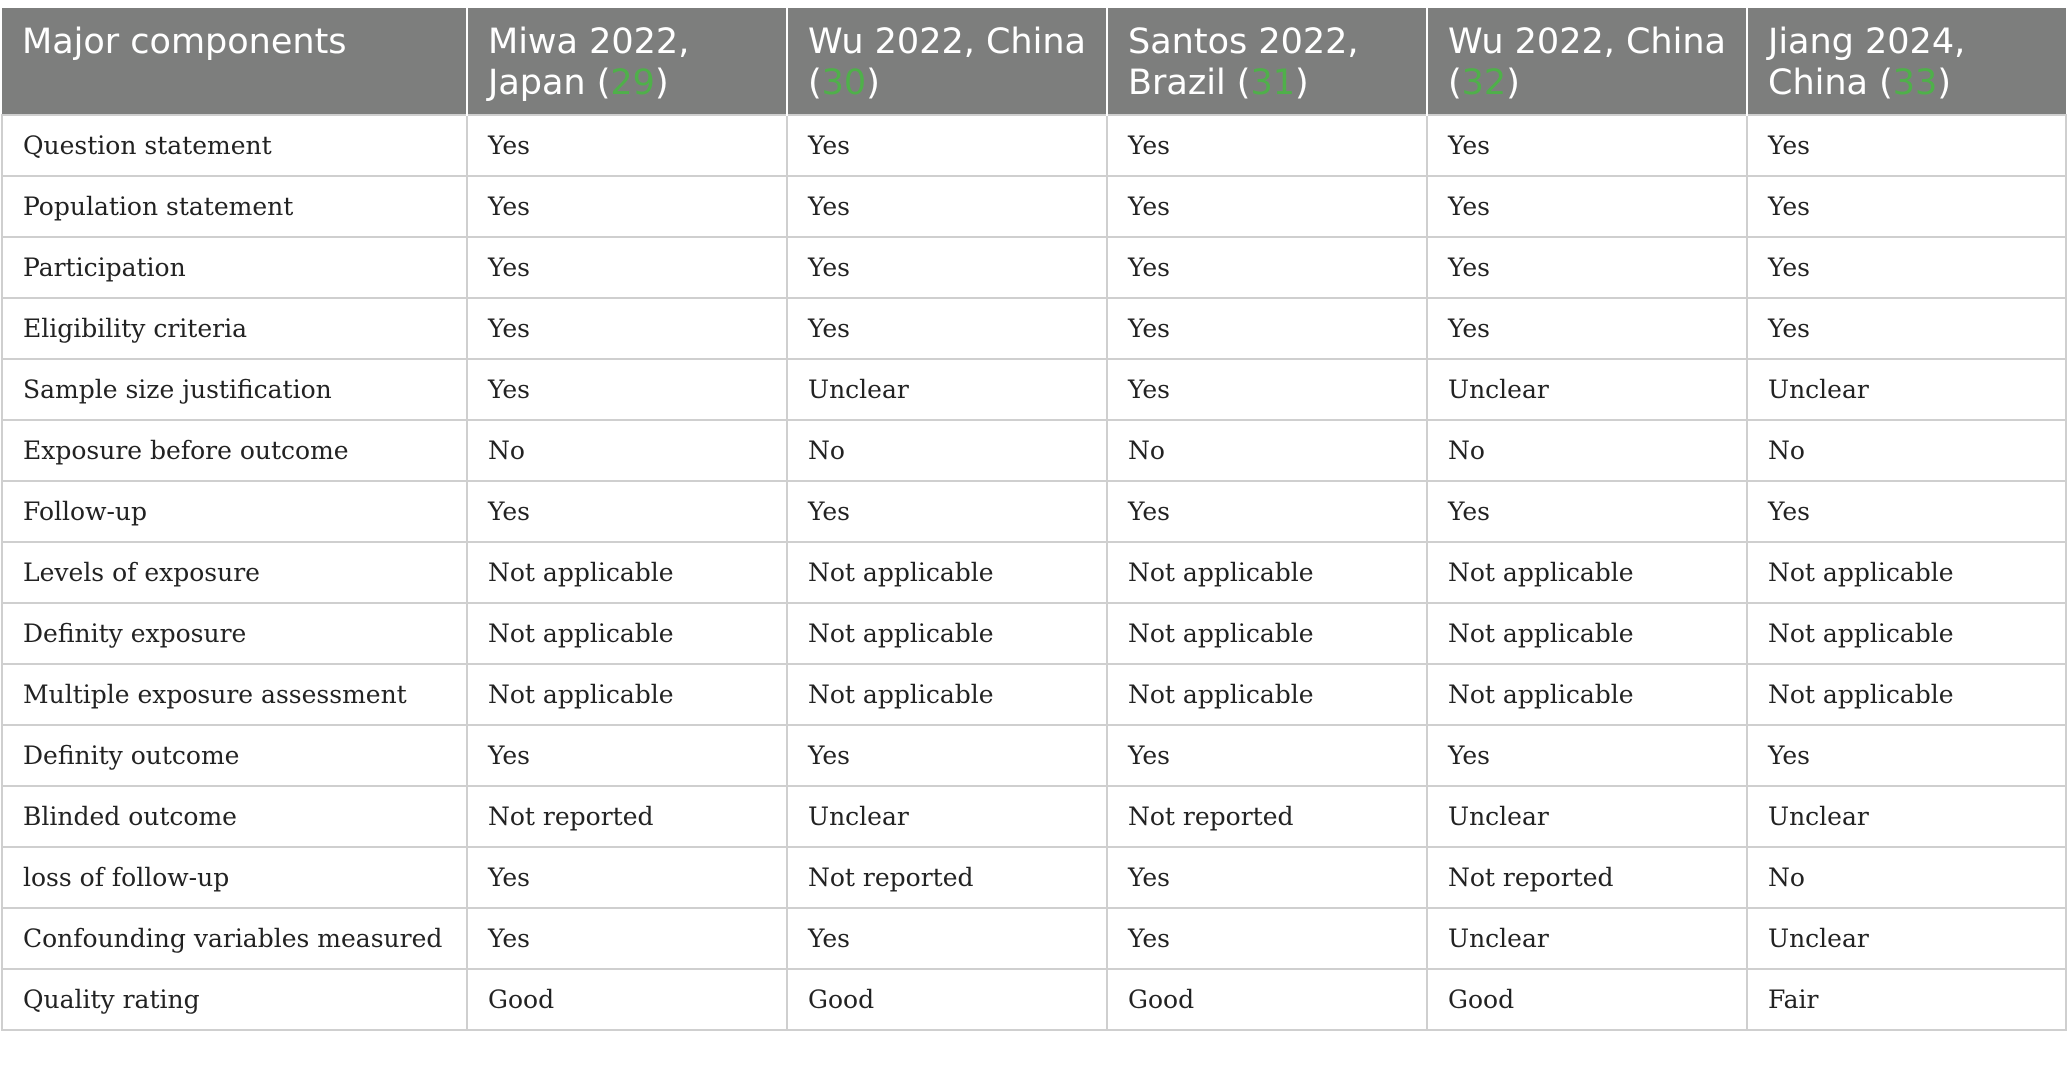 The width and height of the screenshot is (2067, 1066). I want to click on table-row: Population statement Yes Yes Yes Yes Yes, so click(1034, 206).